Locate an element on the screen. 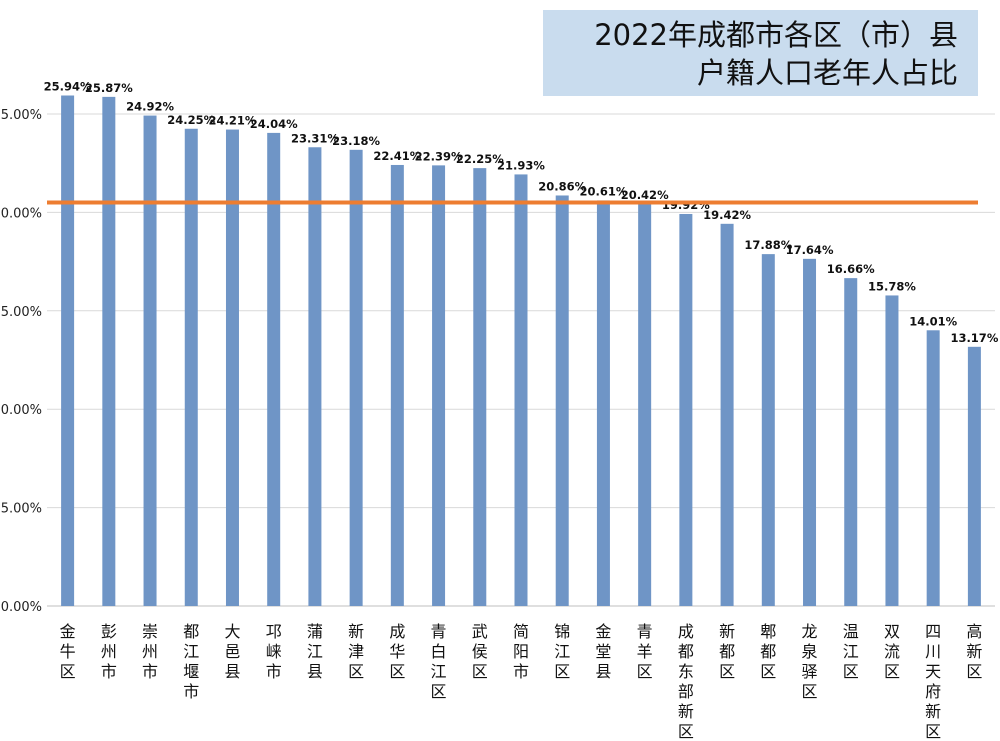 The height and width of the screenshot is (741, 1000). data-label: 20.86% is located at coordinates (562, 186).